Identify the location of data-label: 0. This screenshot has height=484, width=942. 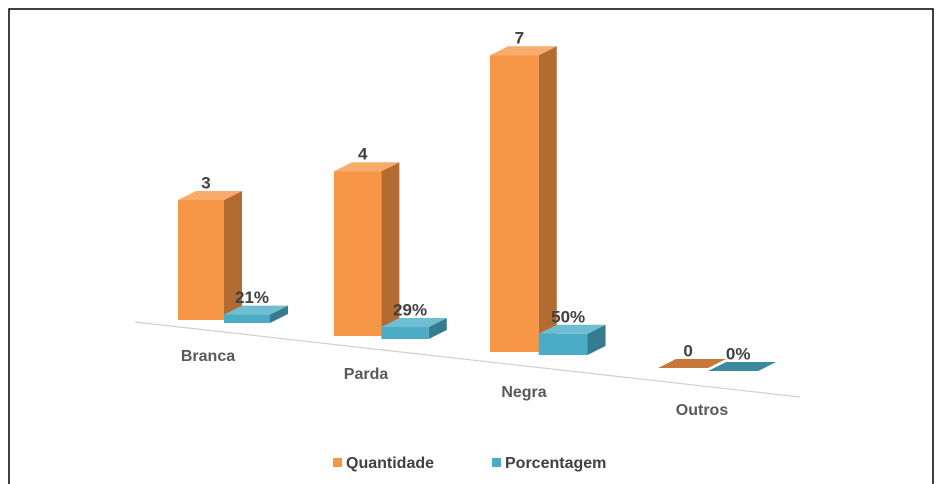
(687, 350).